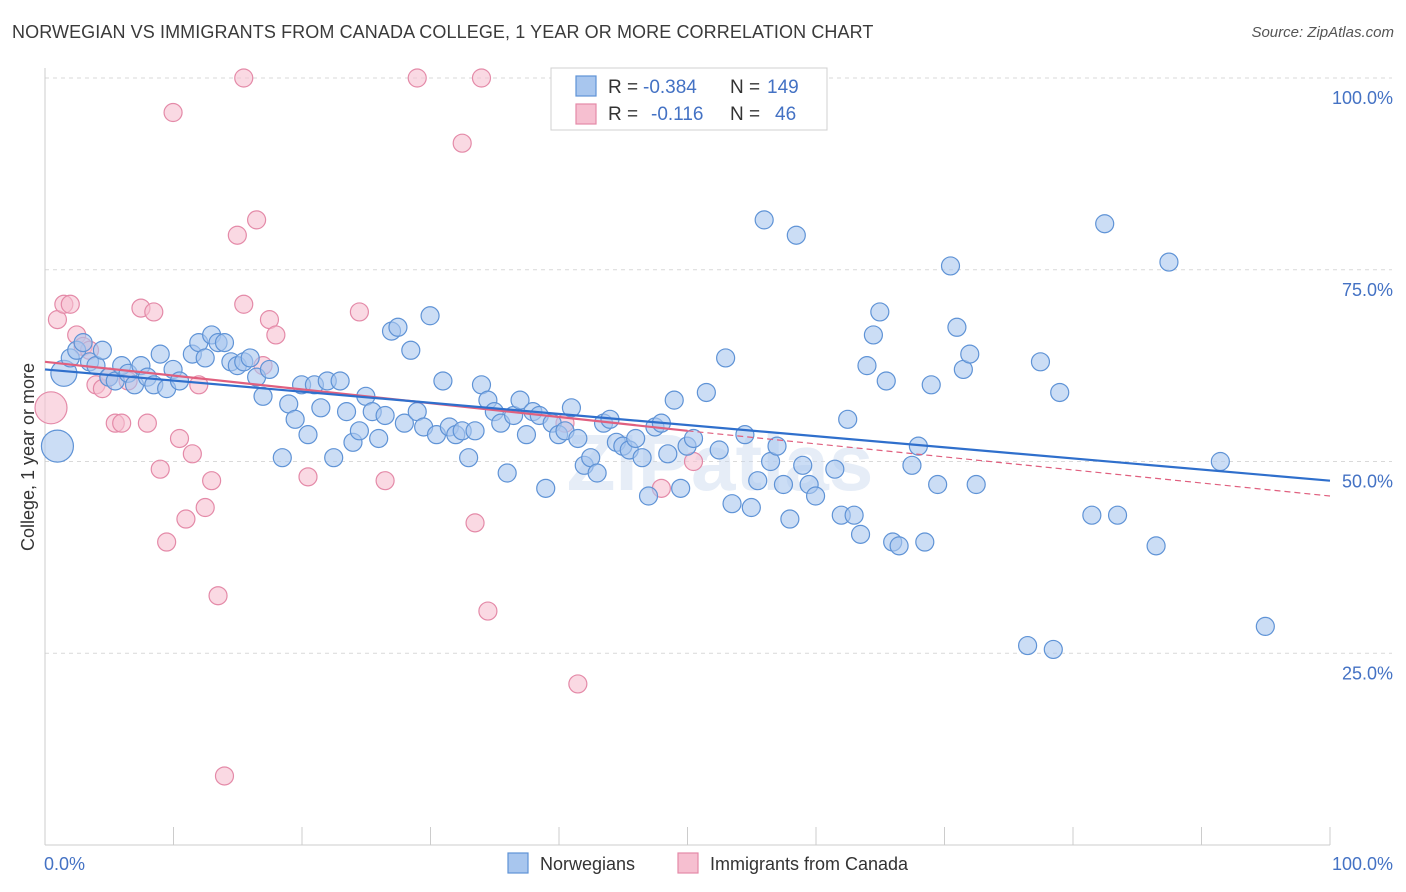 The height and width of the screenshot is (892, 1406). I want to click on y-tick-label: 75.0%, so click(1367, 290).